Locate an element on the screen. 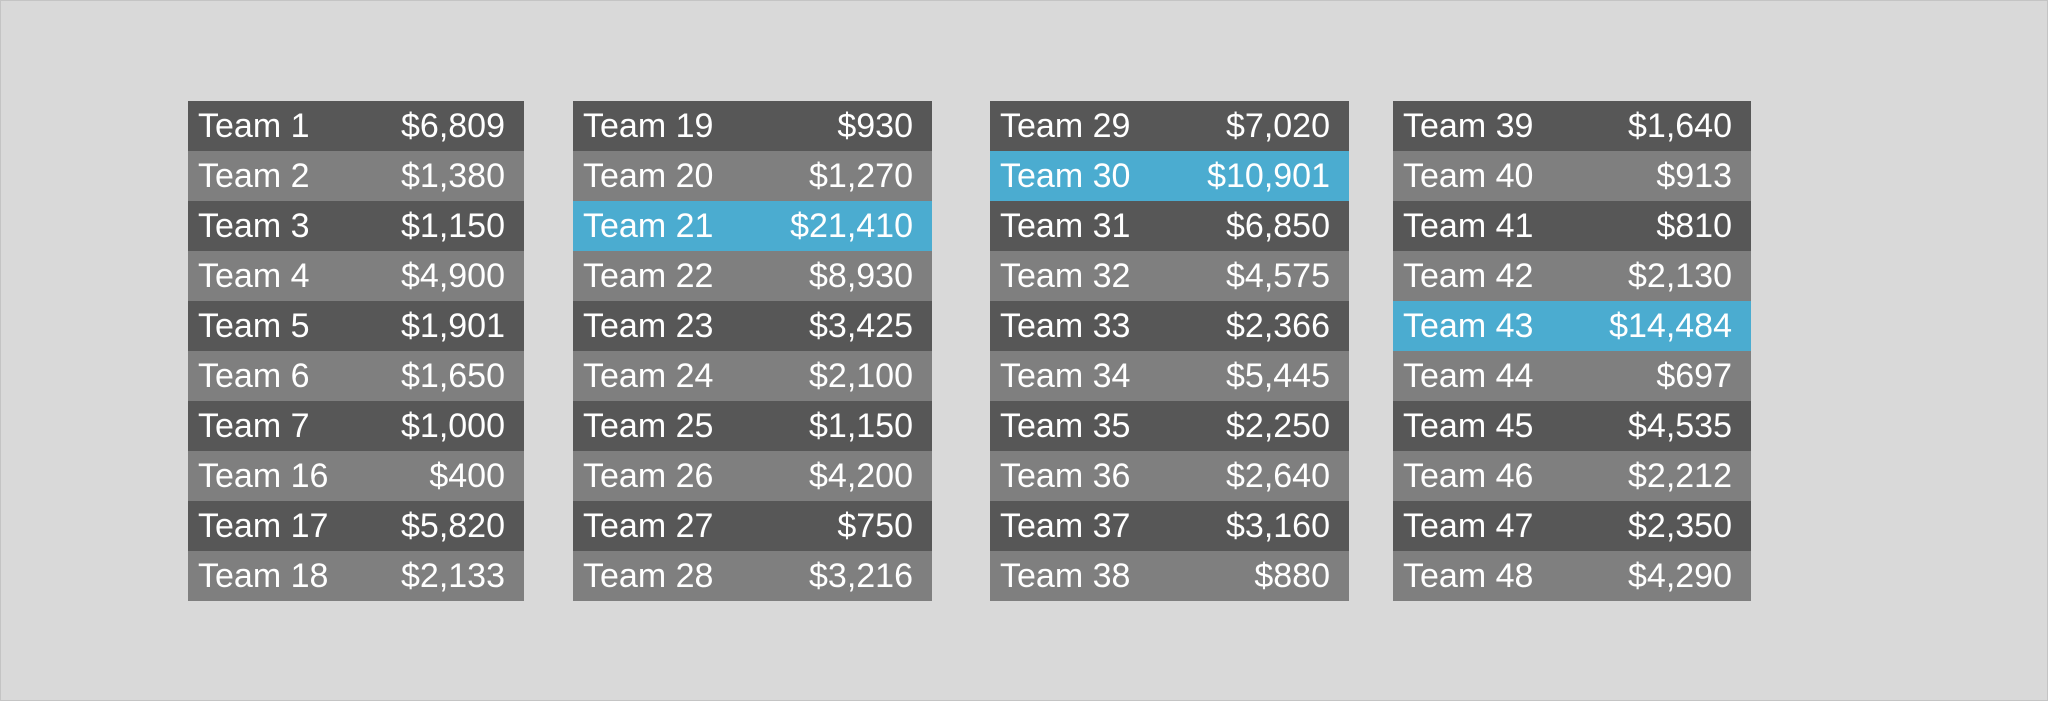 The image size is (2048, 701). team-amount: $750 is located at coordinates (875, 525).